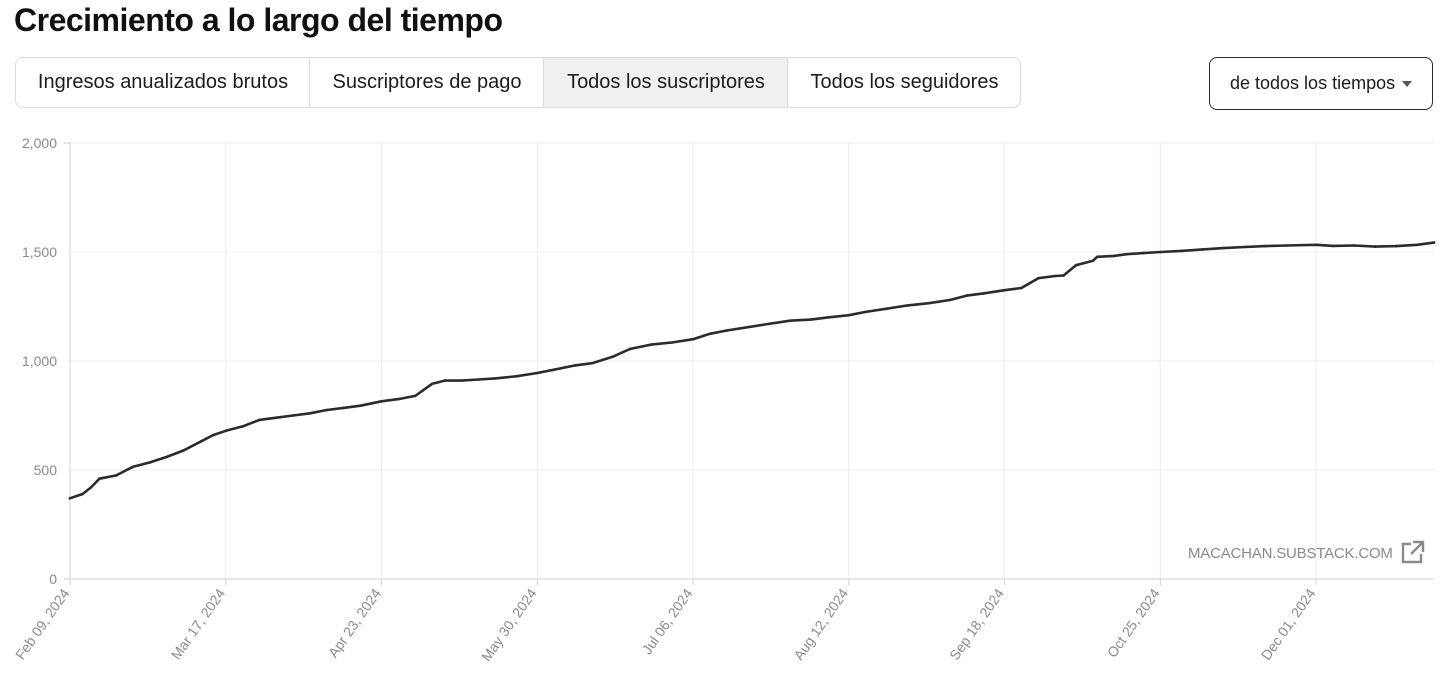  What do you see at coordinates (904, 82) in the screenshot?
I see `tab-all-followers: Todos los seguidores` at bounding box center [904, 82].